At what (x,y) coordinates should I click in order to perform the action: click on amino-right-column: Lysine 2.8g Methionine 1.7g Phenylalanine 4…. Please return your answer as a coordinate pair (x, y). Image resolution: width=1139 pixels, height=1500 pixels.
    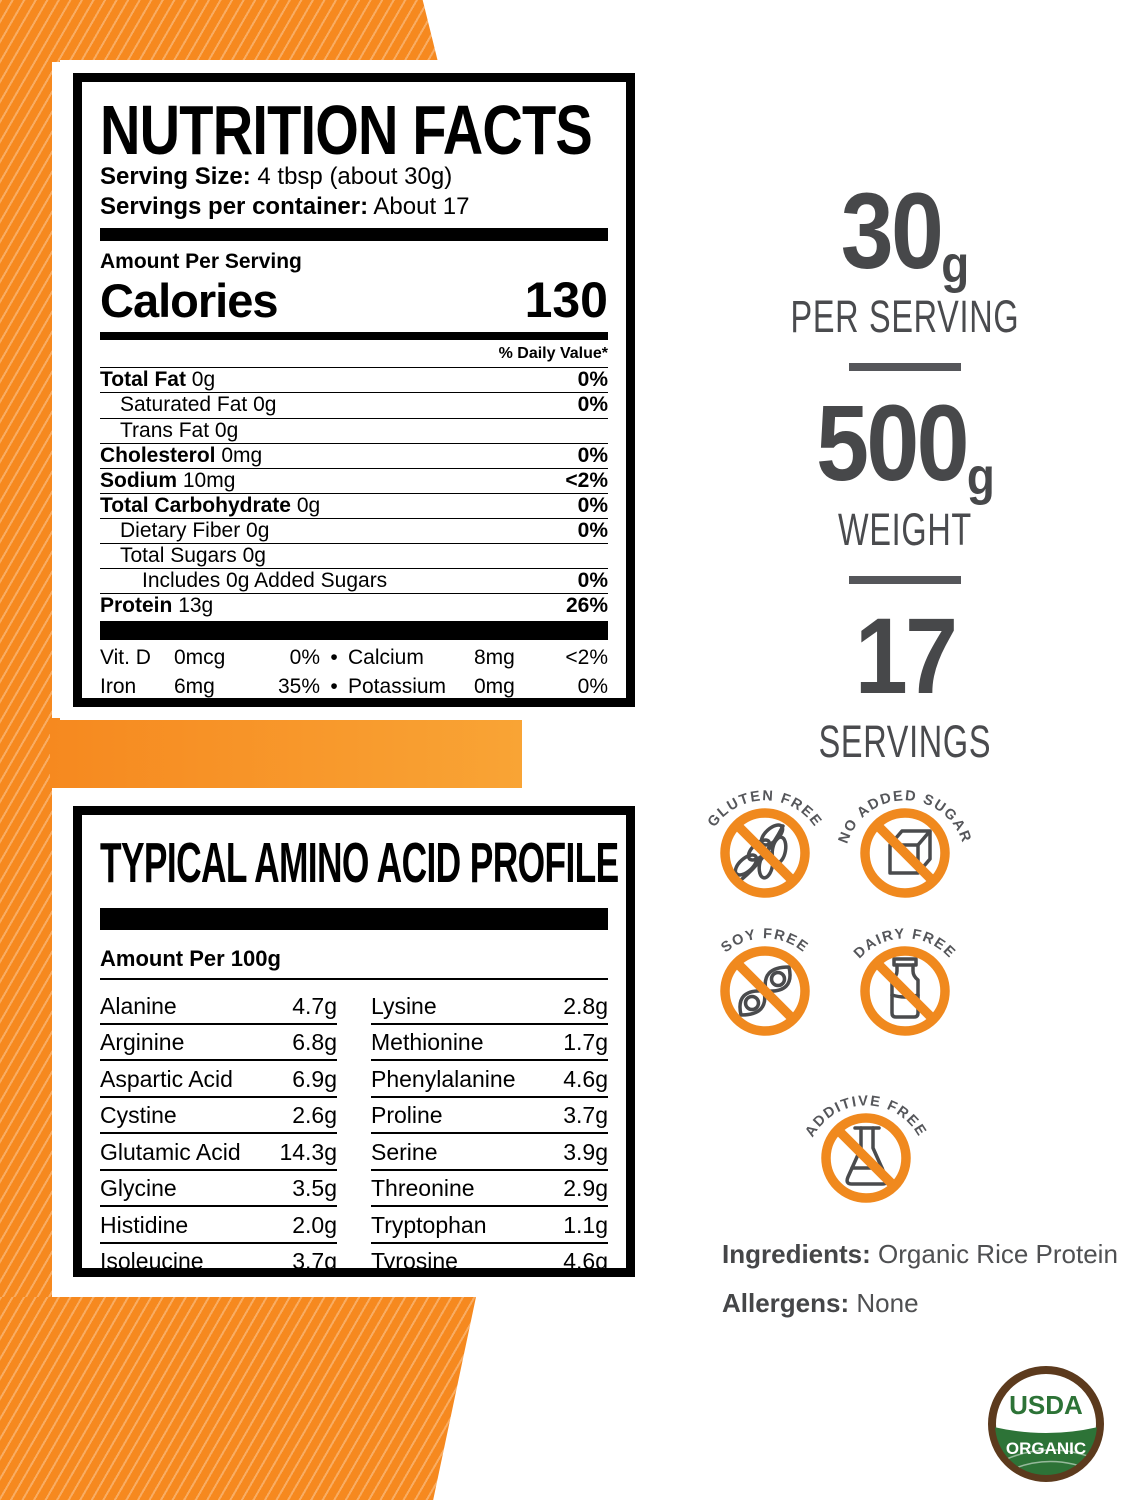
    Looking at the image, I should click on (489, 1128).